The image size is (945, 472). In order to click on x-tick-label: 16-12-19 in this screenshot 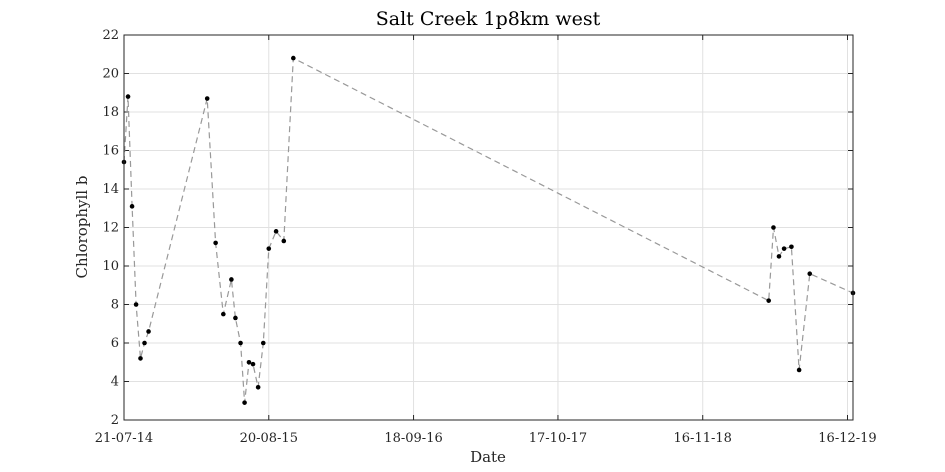, I will do `click(847, 438)`.